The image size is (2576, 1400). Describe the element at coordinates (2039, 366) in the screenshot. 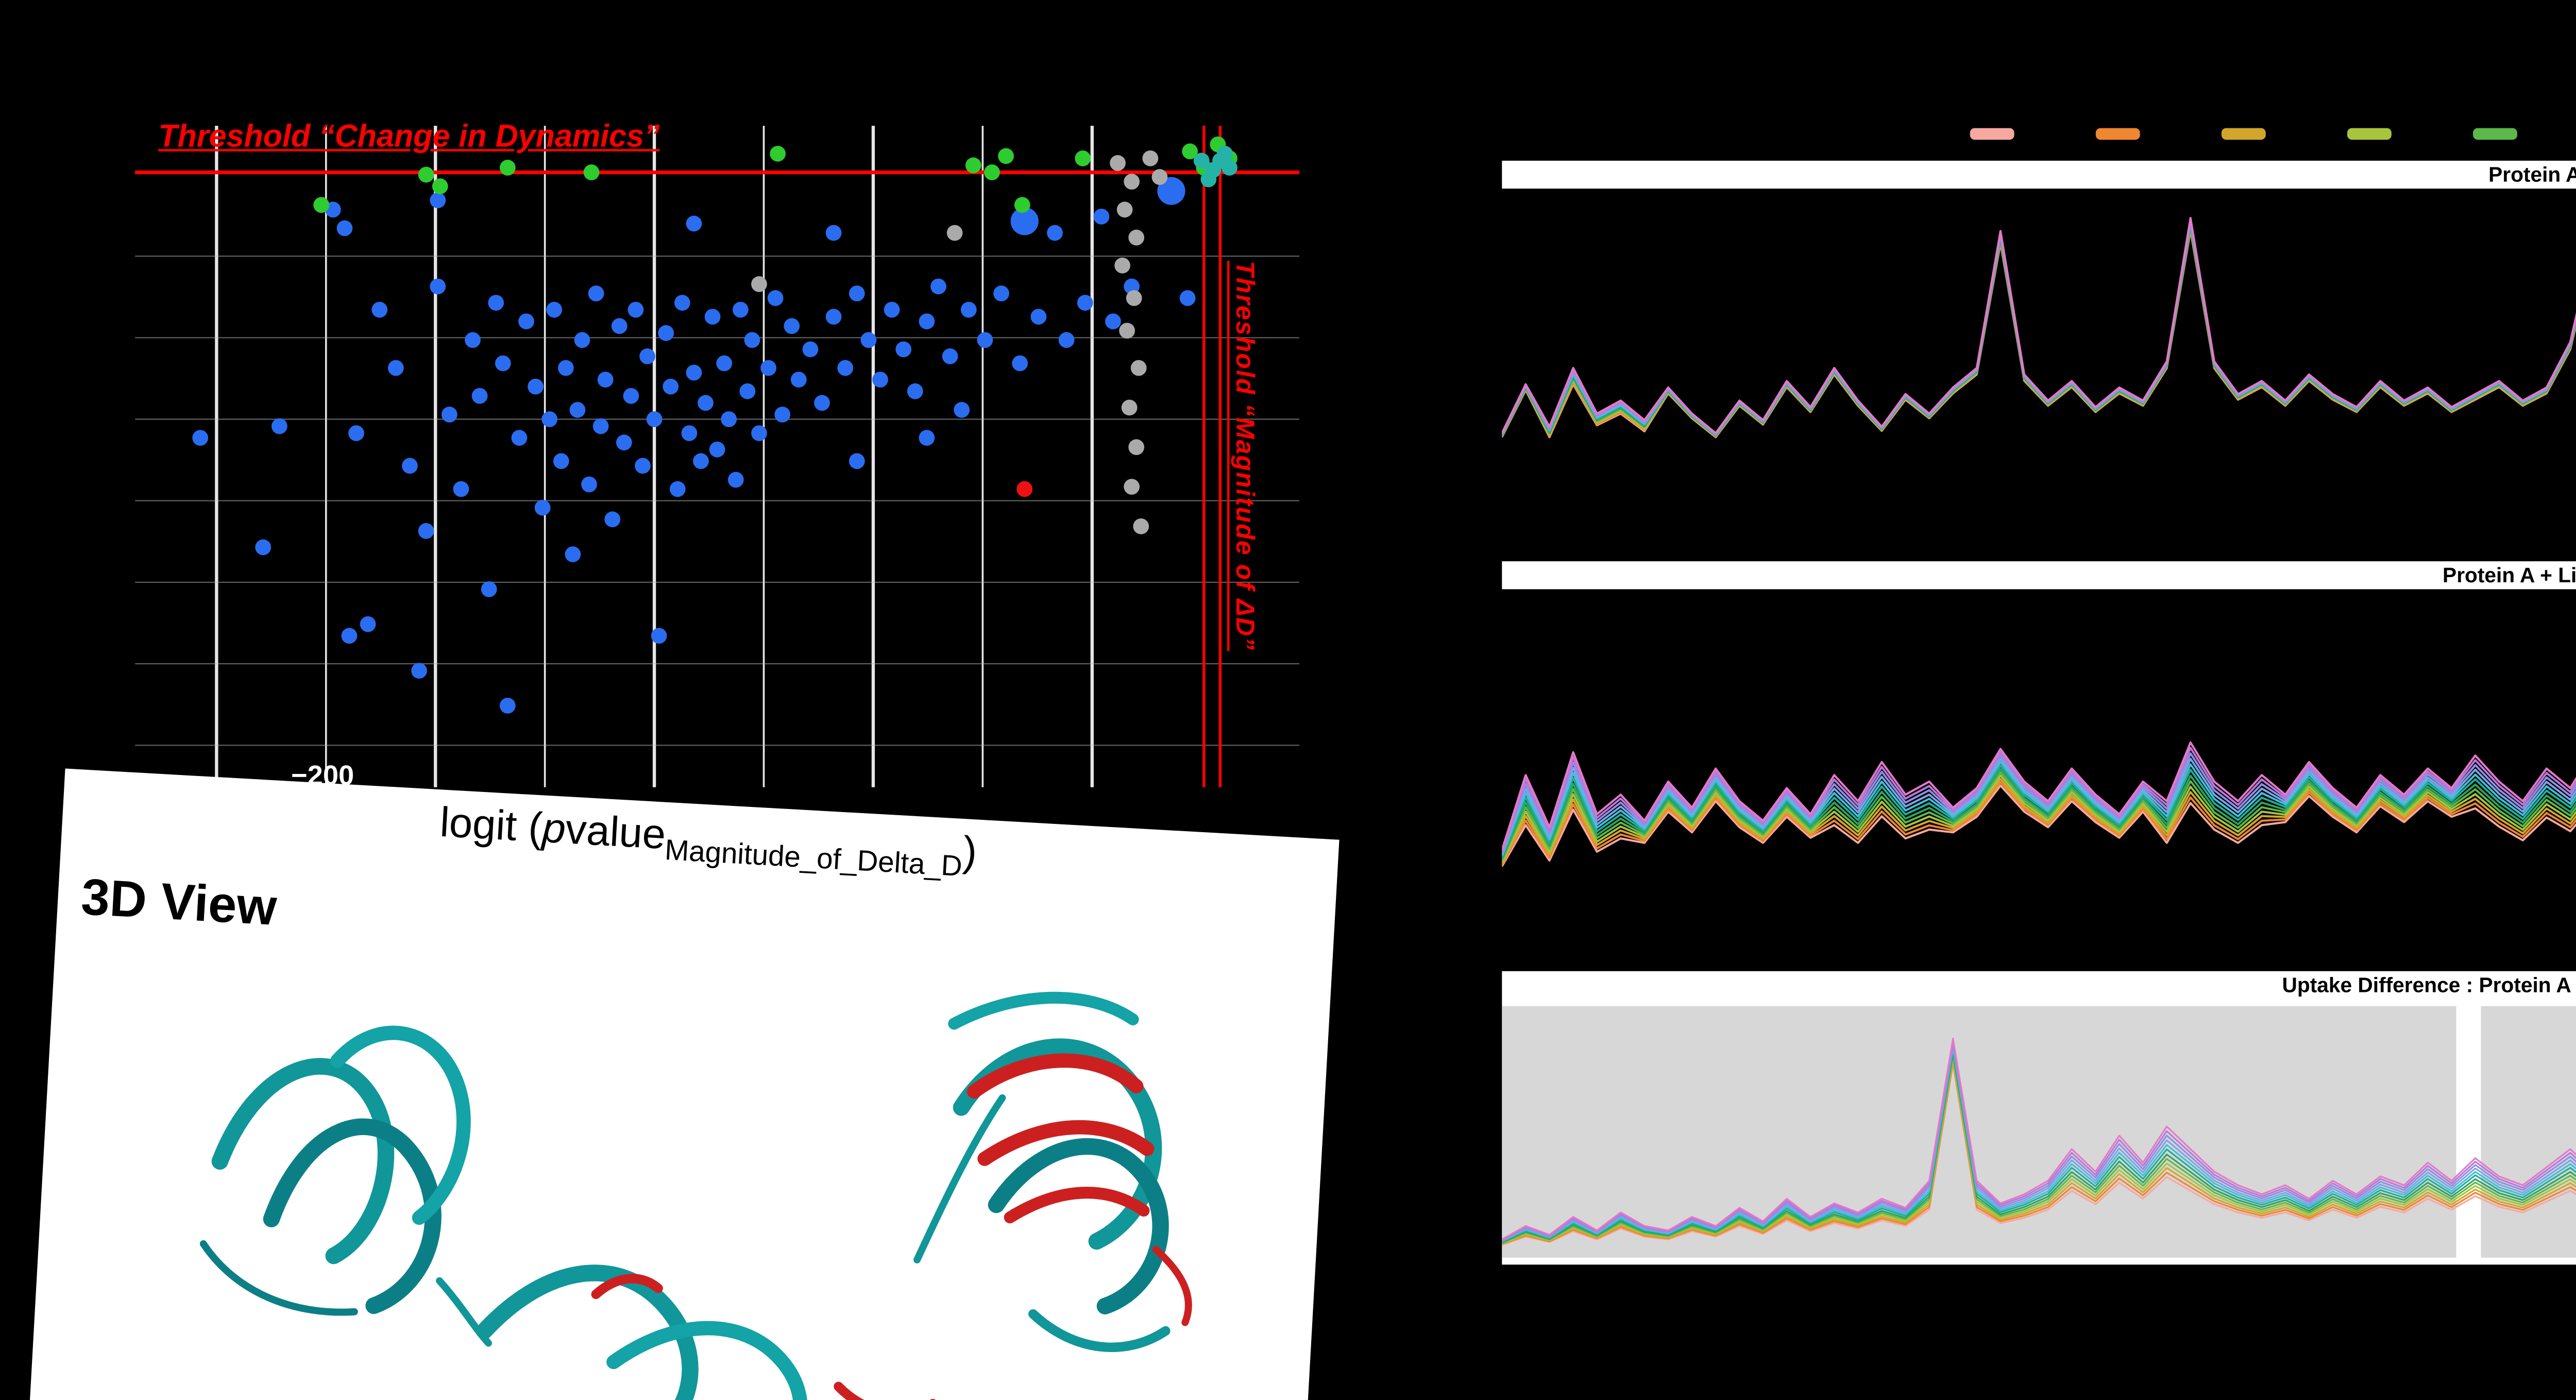

I see `uptake-chart-protein-a` at that location.